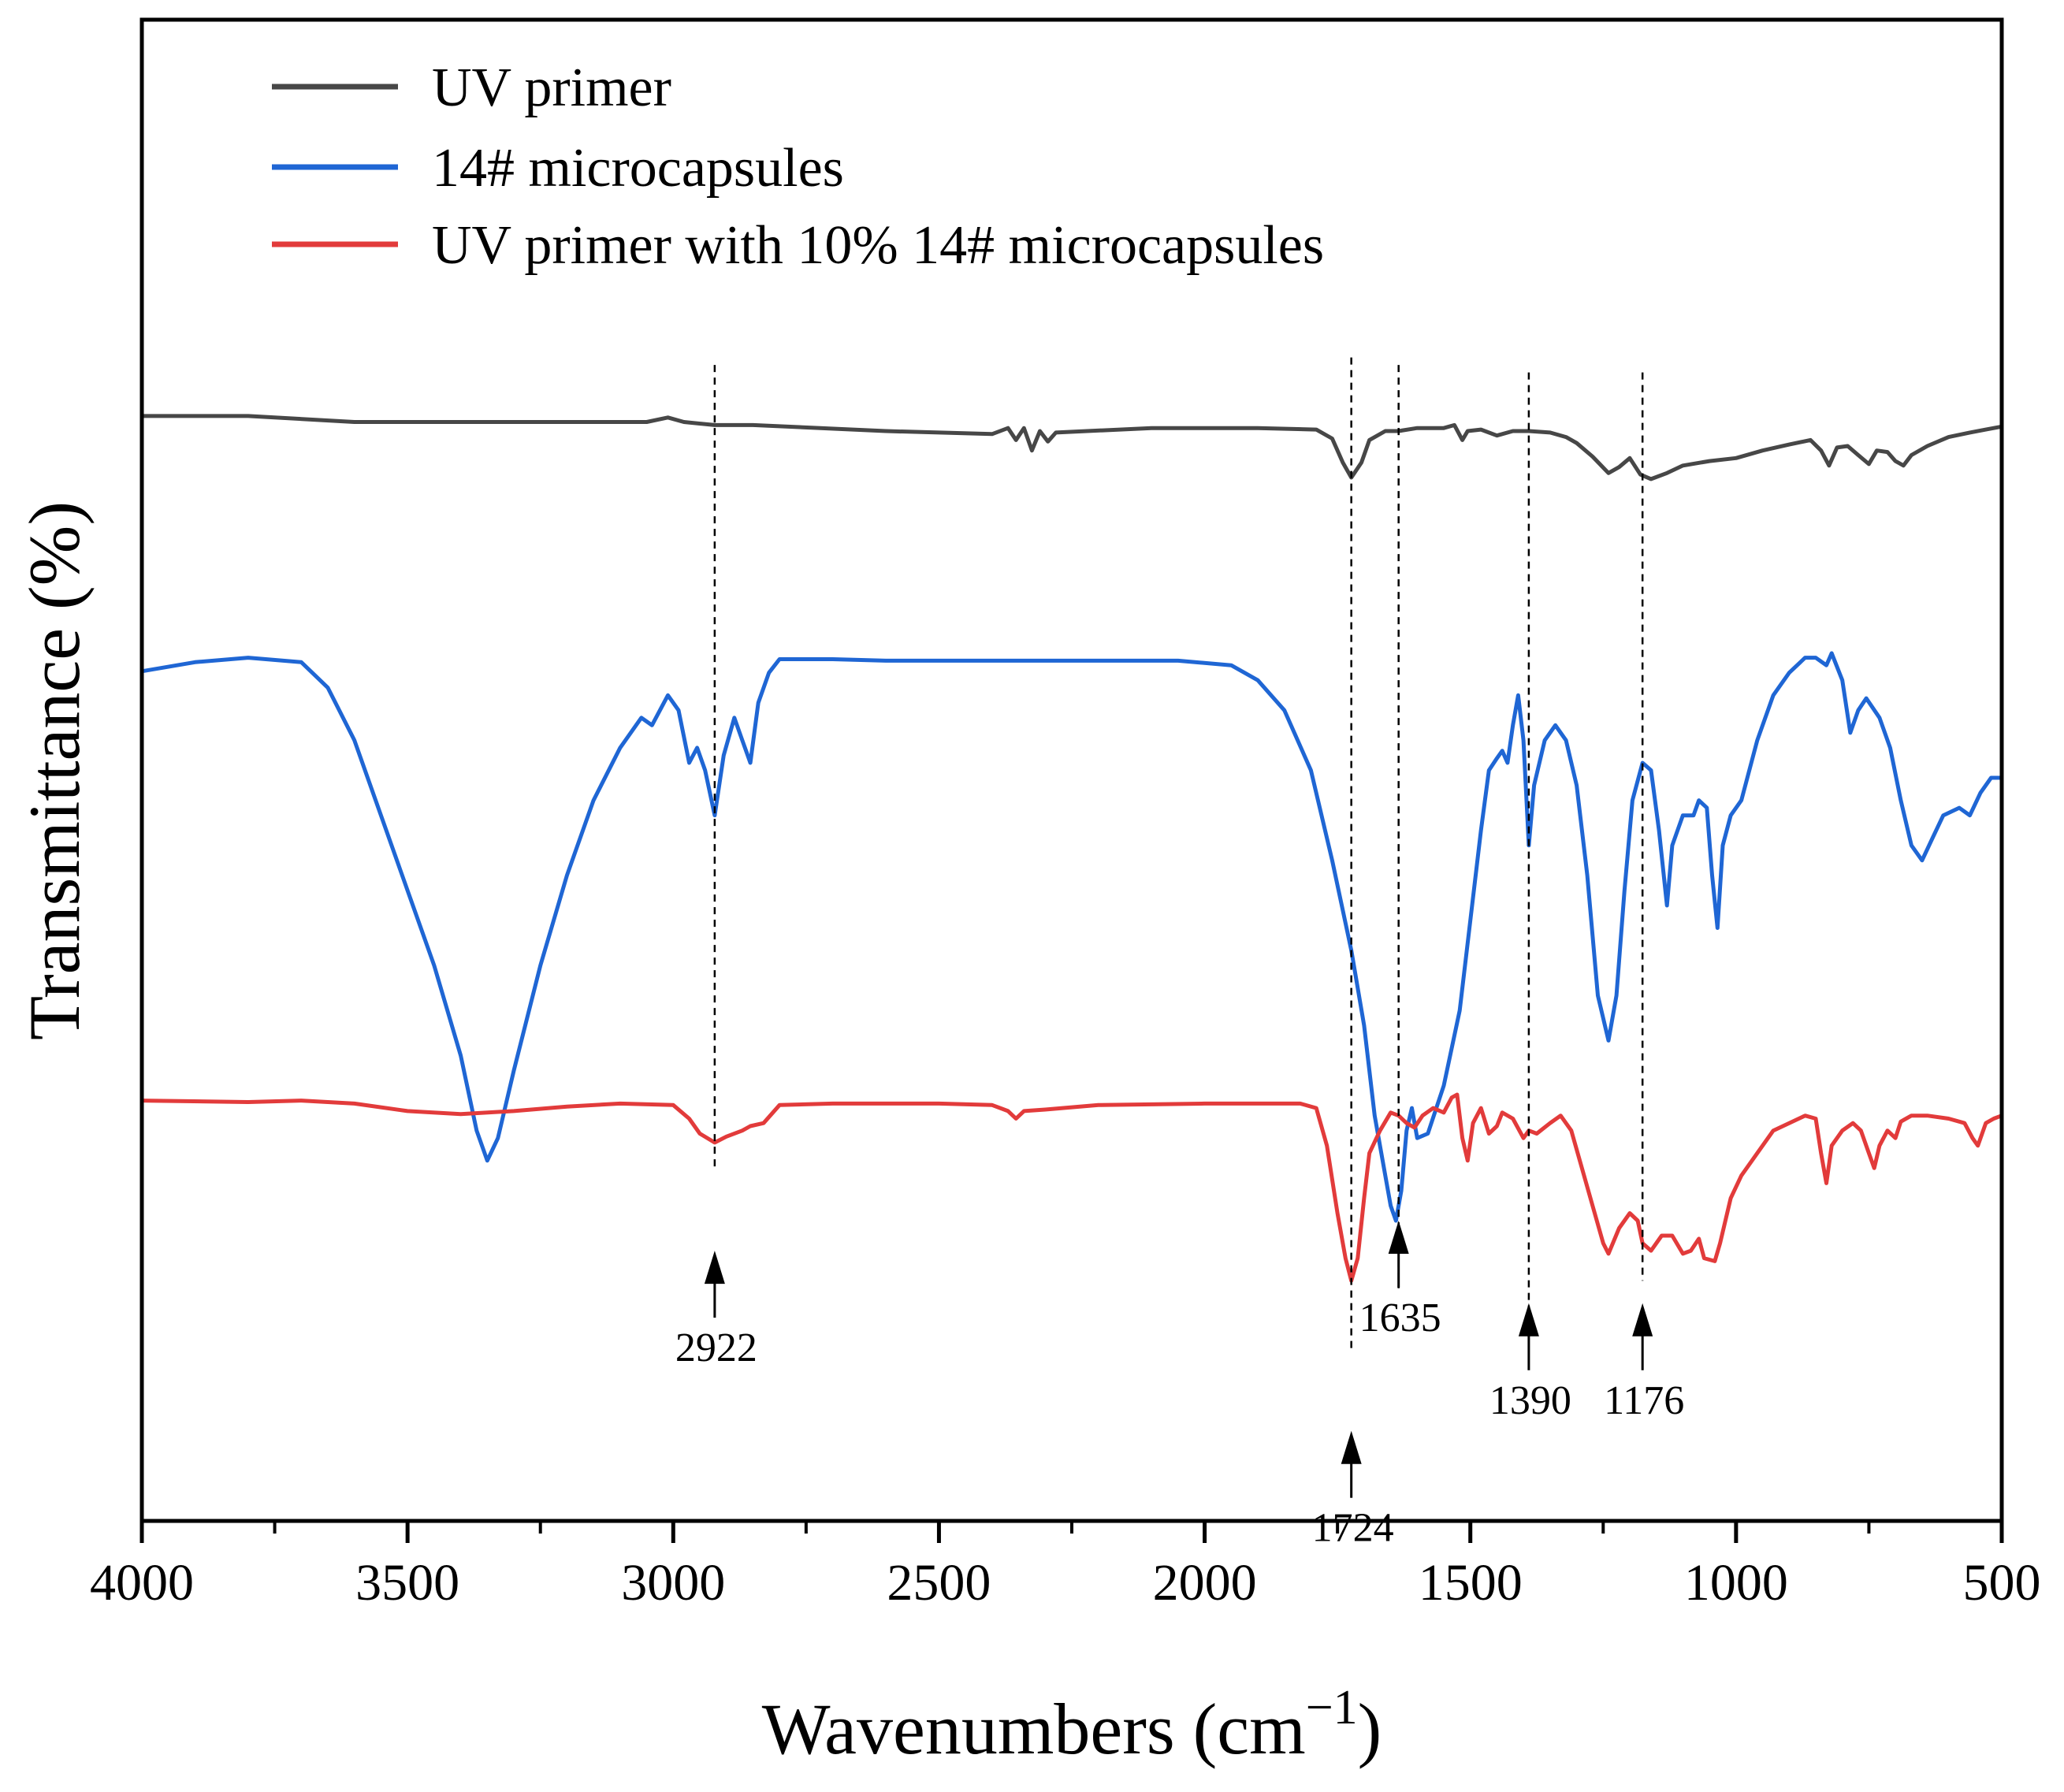 The image size is (2064, 1792). I want to click on x-axis: 4000 3500 3000 2500 2000 1500 1000 500, so click(1065, 1566).